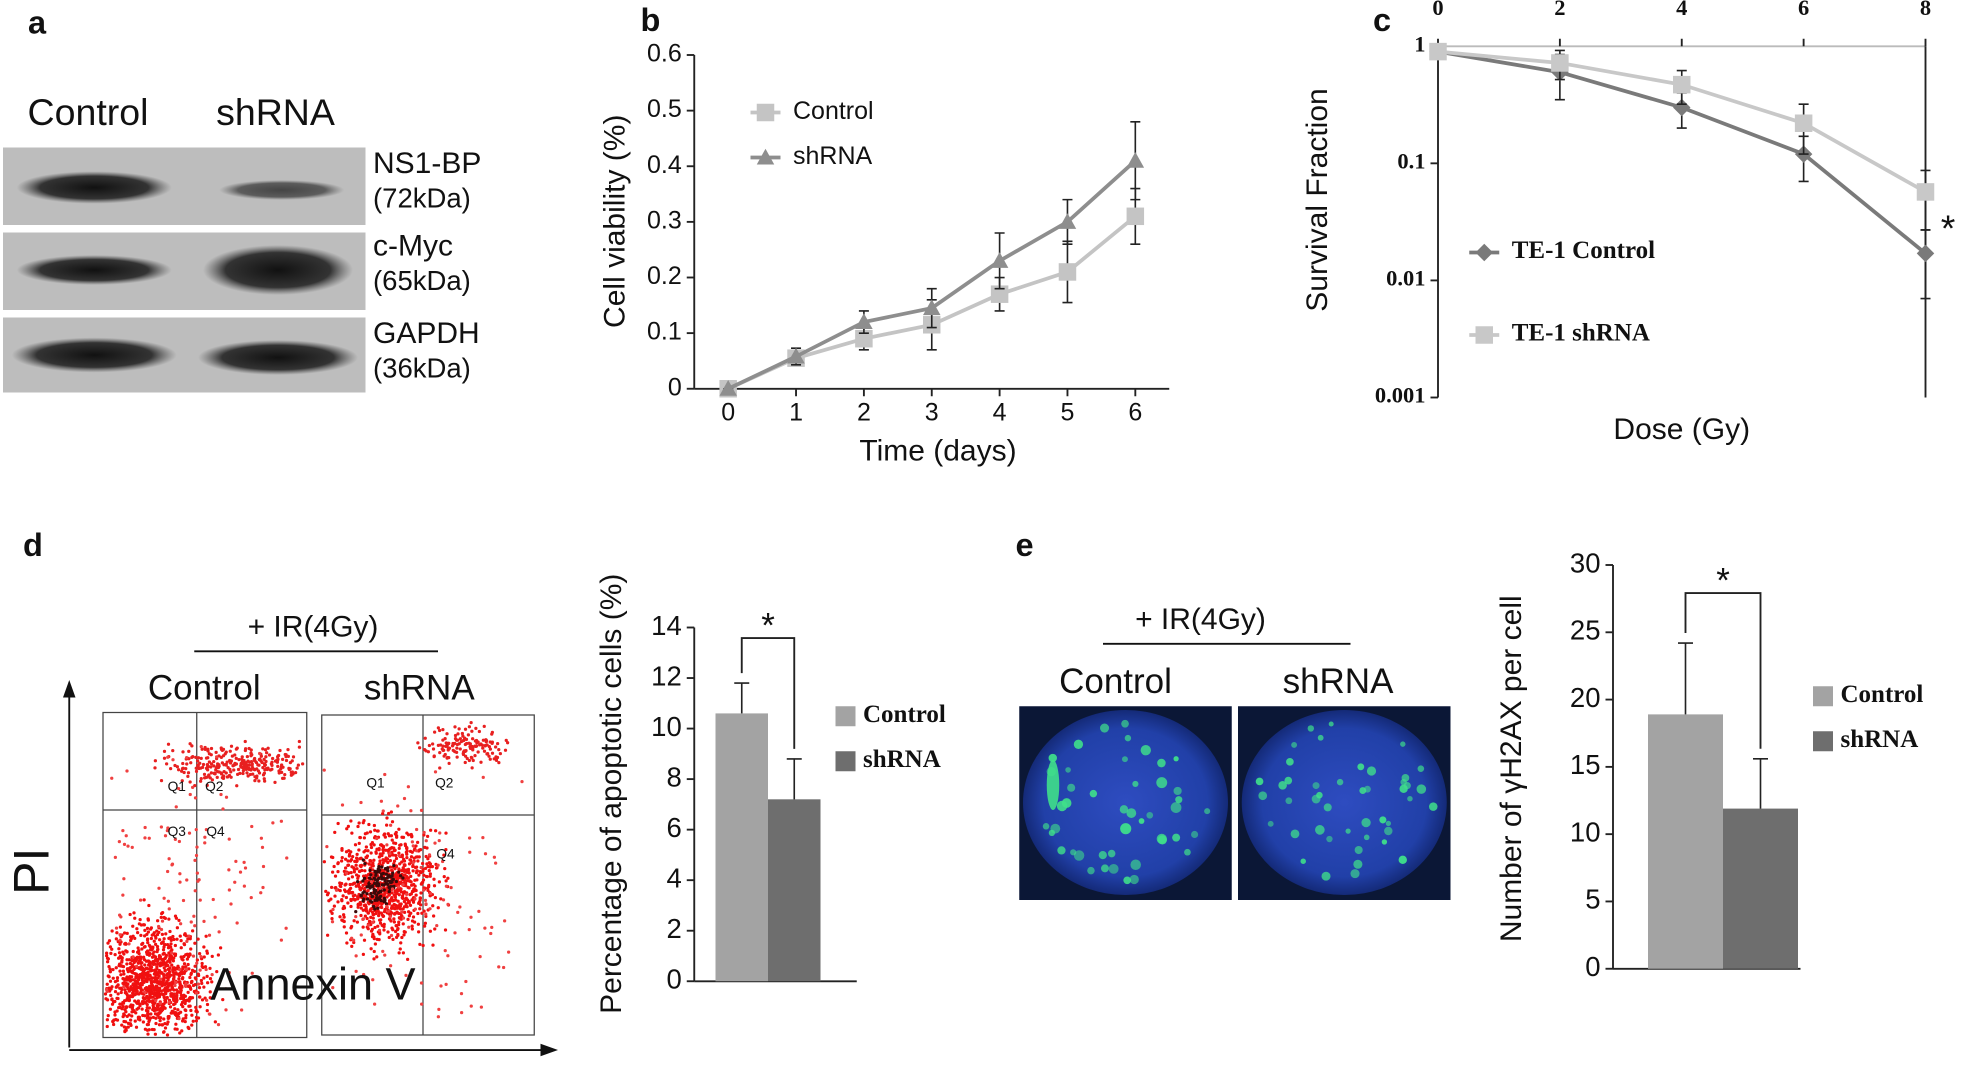 The image size is (1961, 1065). Describe the element at coordinates (422, 280) in the screenshot. I see `band-size: (65kDa)` at that location.